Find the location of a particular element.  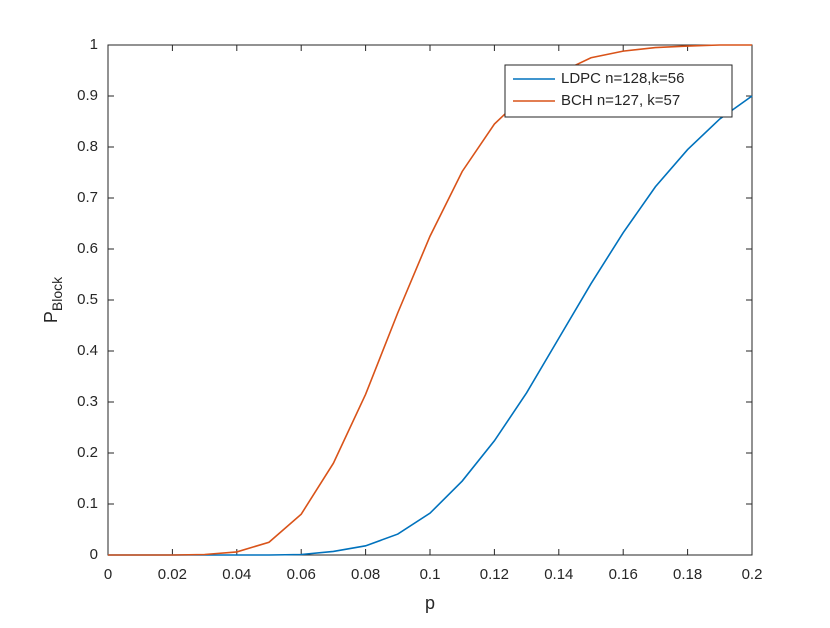

y-axis-label-sub: Block is located at coordinates (57, 293).